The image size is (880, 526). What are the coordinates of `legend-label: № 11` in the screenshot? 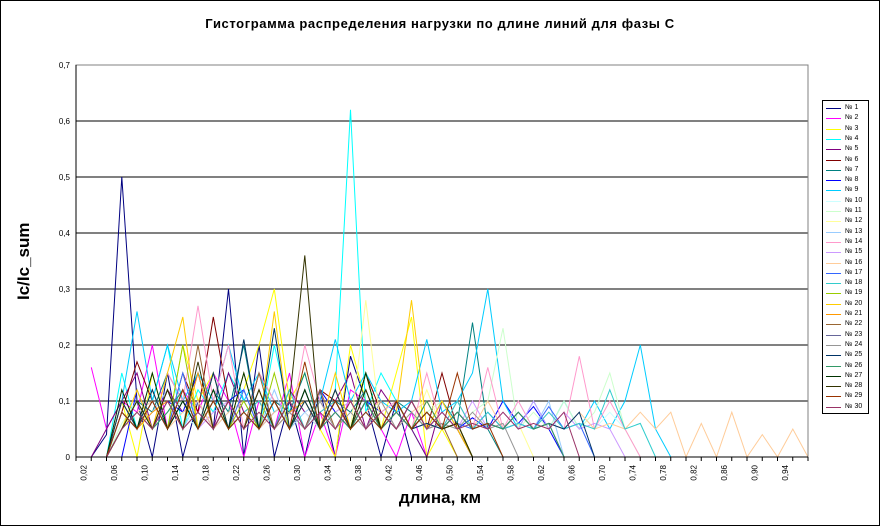 It's located at (853, 210).